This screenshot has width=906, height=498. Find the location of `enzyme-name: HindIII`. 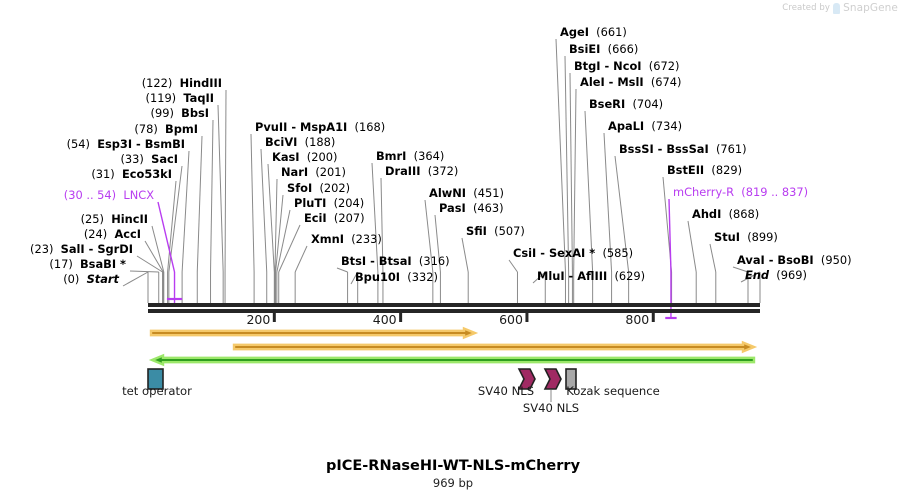

enzyme-name: HindIII is located at coordinates (200, 83).